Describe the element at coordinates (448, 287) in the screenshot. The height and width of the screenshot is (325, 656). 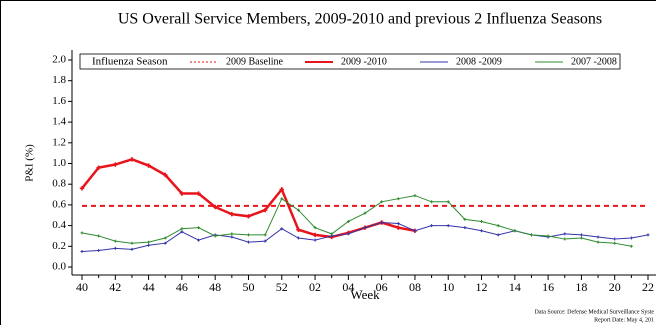
I see `x-tick-label: 10` at that location.